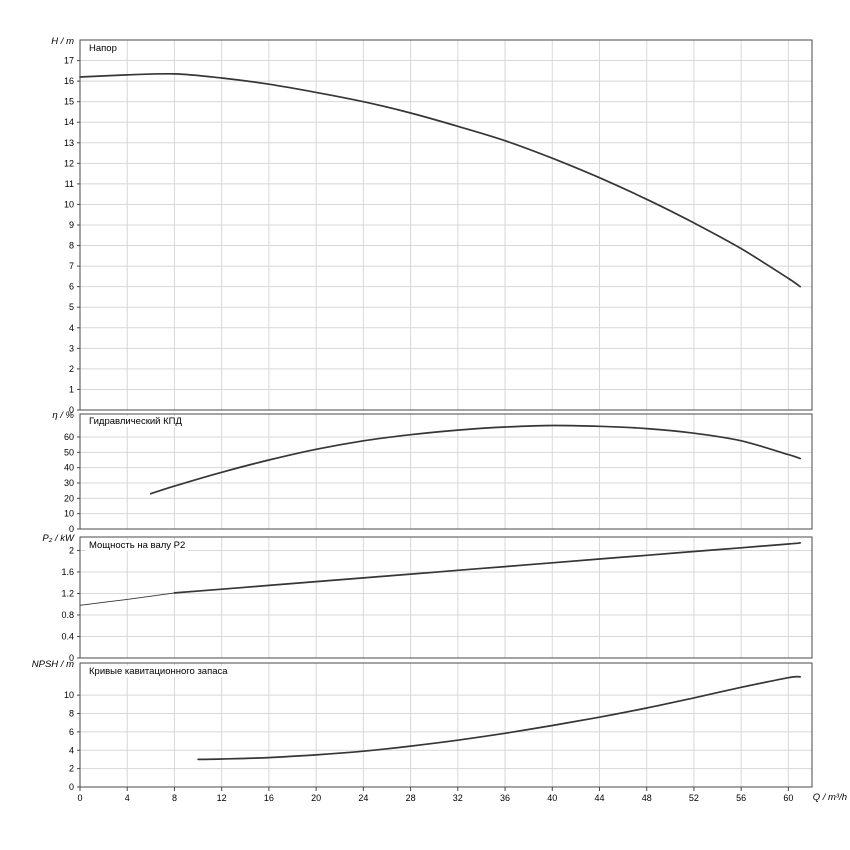 The width and height of the screenshot is (850, 850). What do you see at coordinates (487, 568) in the screenshot?
I see `p2-curve` at bounding box center [487, 568].